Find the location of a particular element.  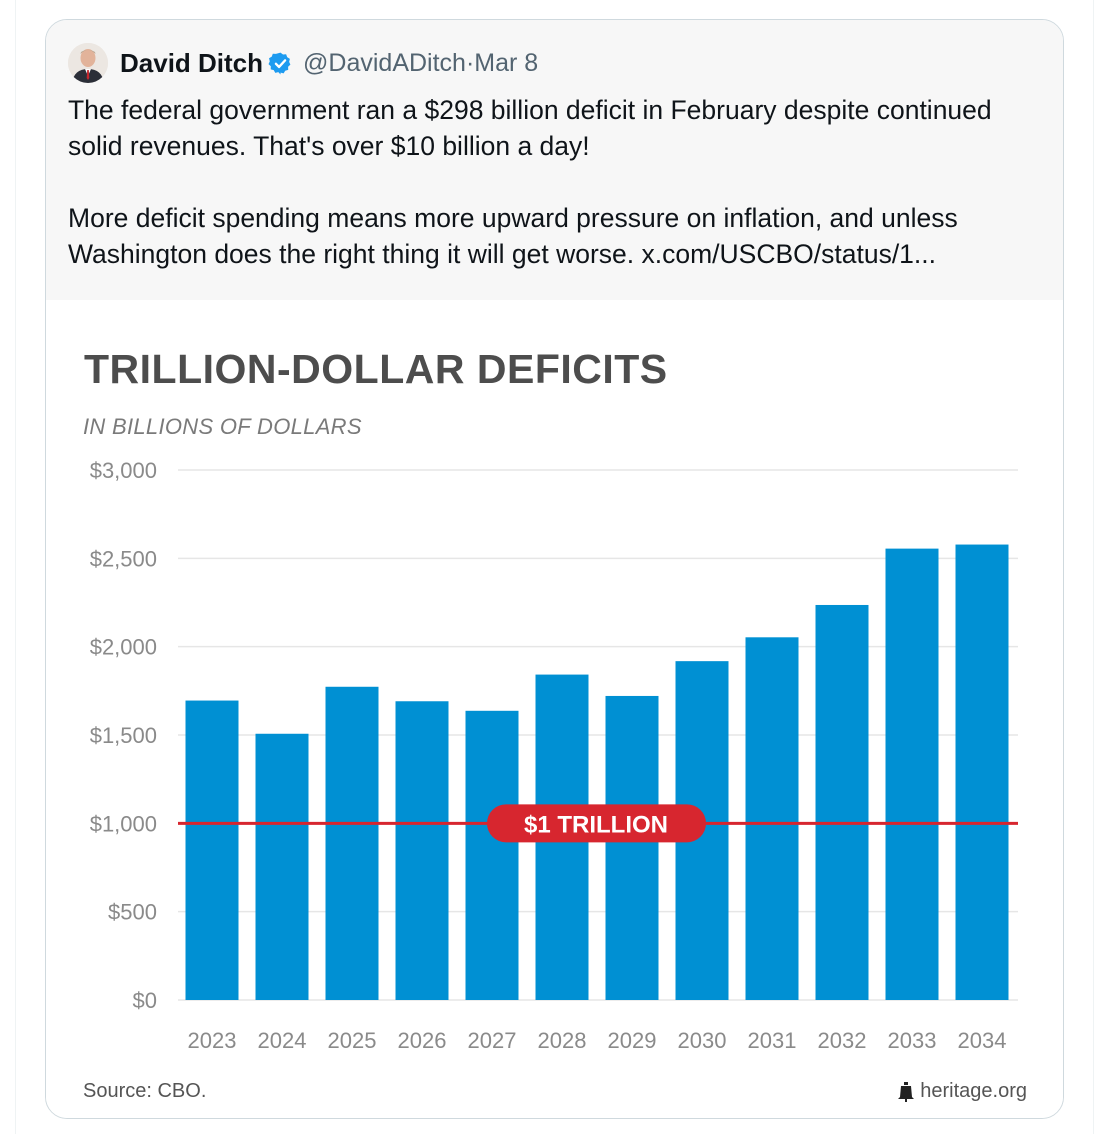

x-tick-label: 2029 is located at coordinates (632, 1040).